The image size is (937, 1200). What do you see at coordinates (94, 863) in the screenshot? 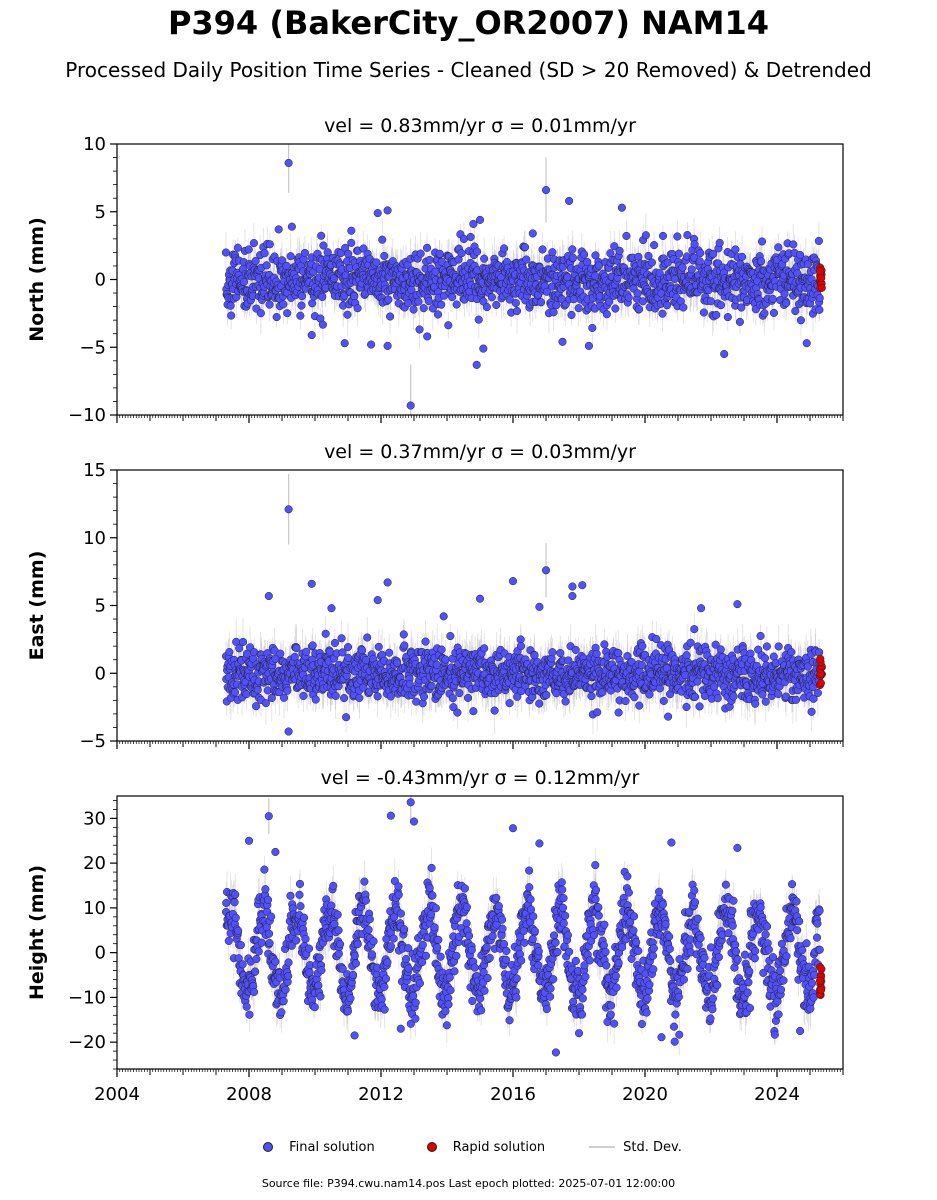
I see `y-tick-label: 20` at bounding box center [94, 863].